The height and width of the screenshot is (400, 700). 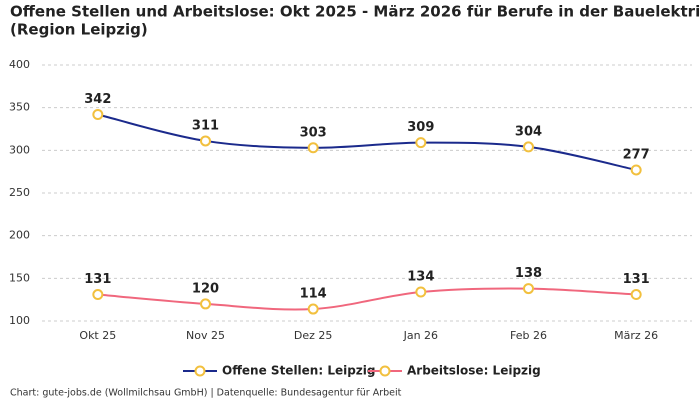 I want to click on y-tick-label: 300, so click(x=19, y=149).